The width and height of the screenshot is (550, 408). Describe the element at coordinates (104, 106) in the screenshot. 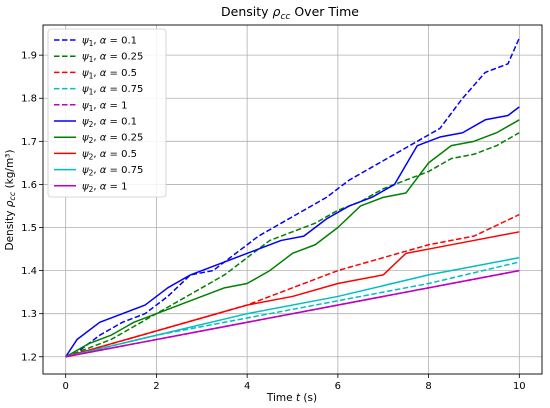

I see `legend-label: ψ1, α = 1` at that location.